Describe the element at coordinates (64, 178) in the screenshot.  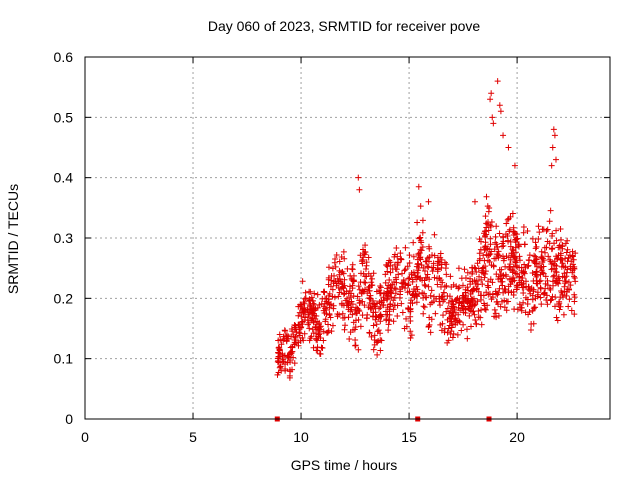
I see `y-tick-label: 0.4` at that location.